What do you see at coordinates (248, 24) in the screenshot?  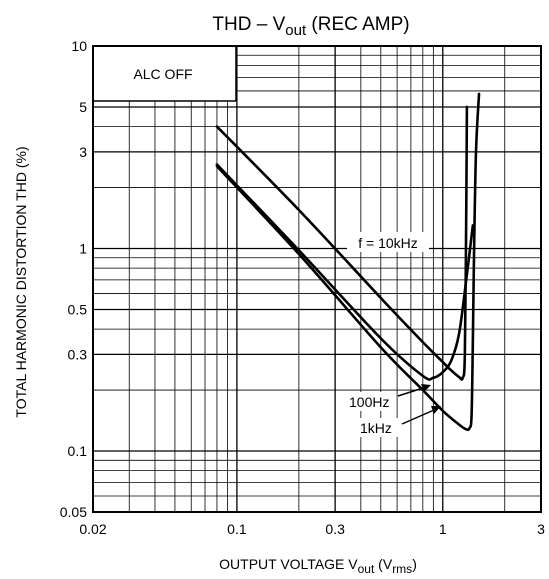 I see `chart-title-main: THD – V` at bounding box center [248, 24].